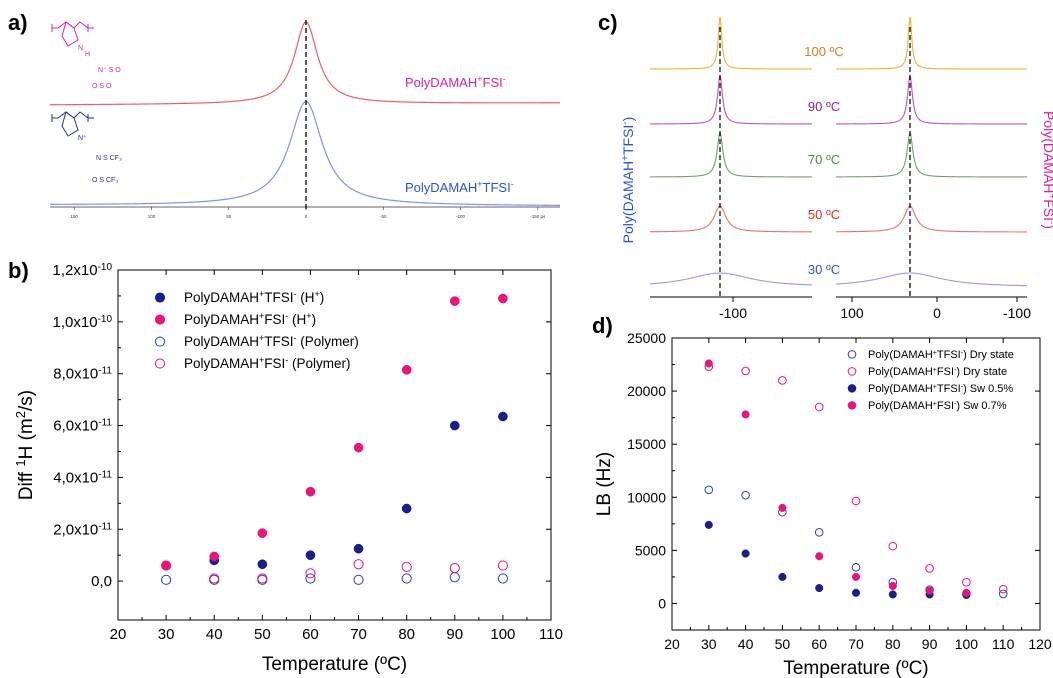 The image size is (1053, 678). Describe the element at coordinates (82, 530) in the screenshot. I see `y-tick-label: 2,0x10⁻¹¹` at that location.